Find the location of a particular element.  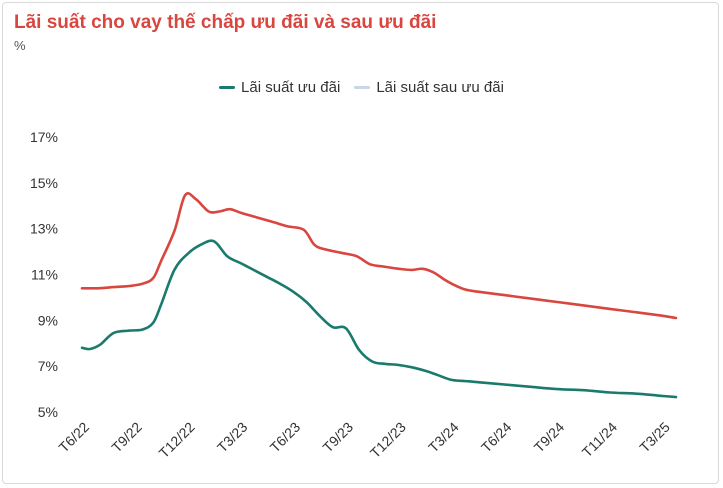

legend-swatch-sau-uu-dai is located at coordinates (362, 87).